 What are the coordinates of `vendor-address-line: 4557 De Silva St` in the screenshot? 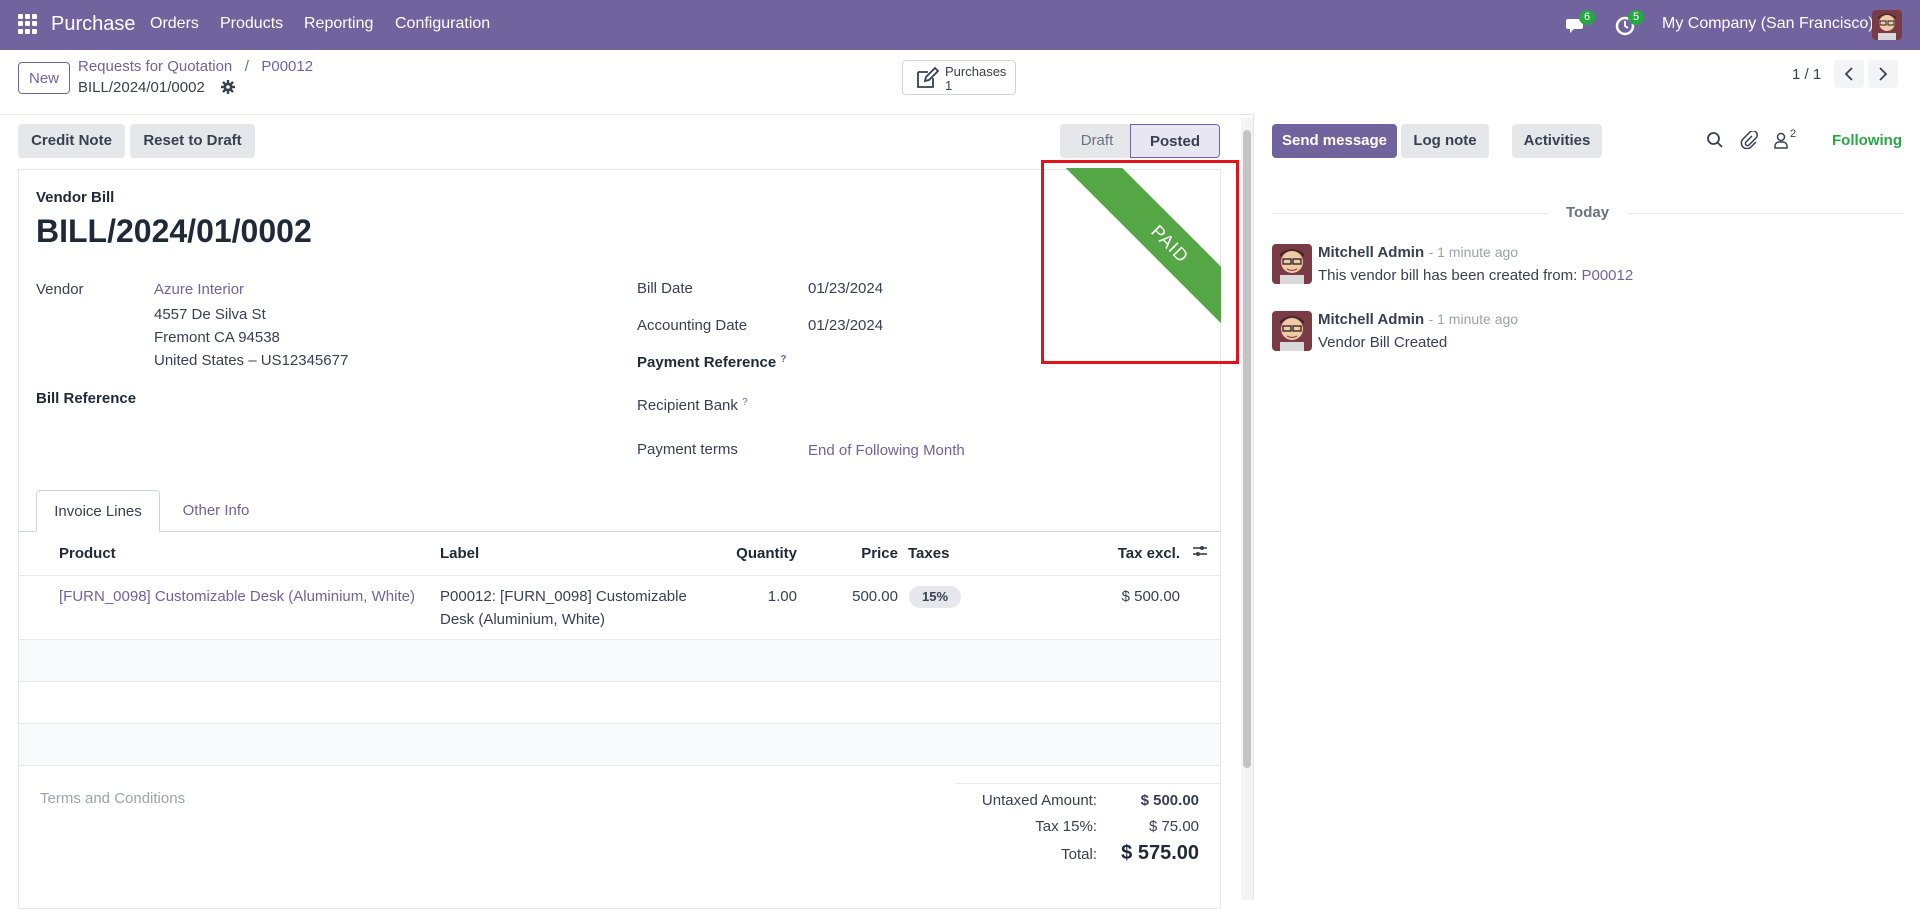 It's located at (210, 314).